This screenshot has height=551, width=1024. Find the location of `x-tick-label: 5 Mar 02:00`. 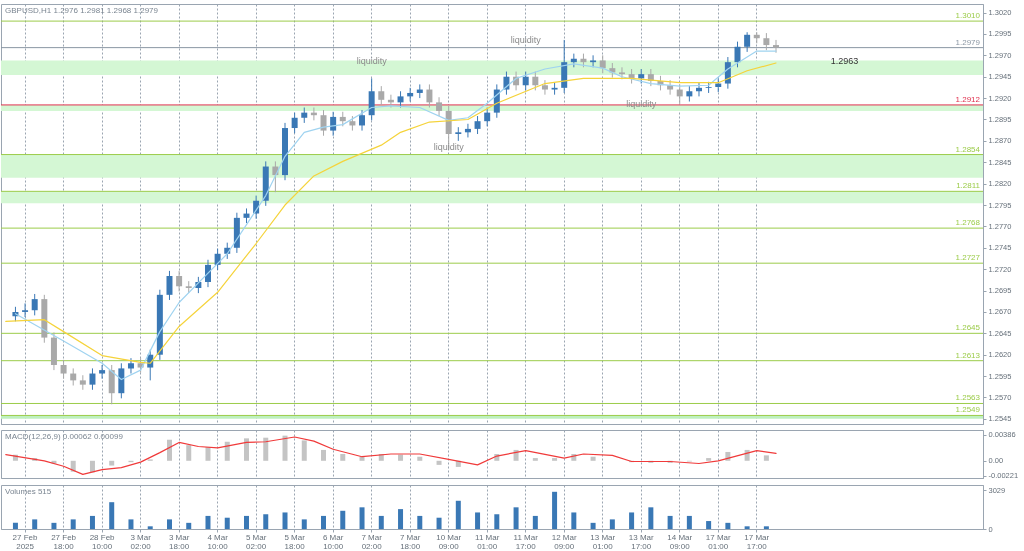

x-tick-label: 5 Mar 02:00 is located at coordinates (256, 541).